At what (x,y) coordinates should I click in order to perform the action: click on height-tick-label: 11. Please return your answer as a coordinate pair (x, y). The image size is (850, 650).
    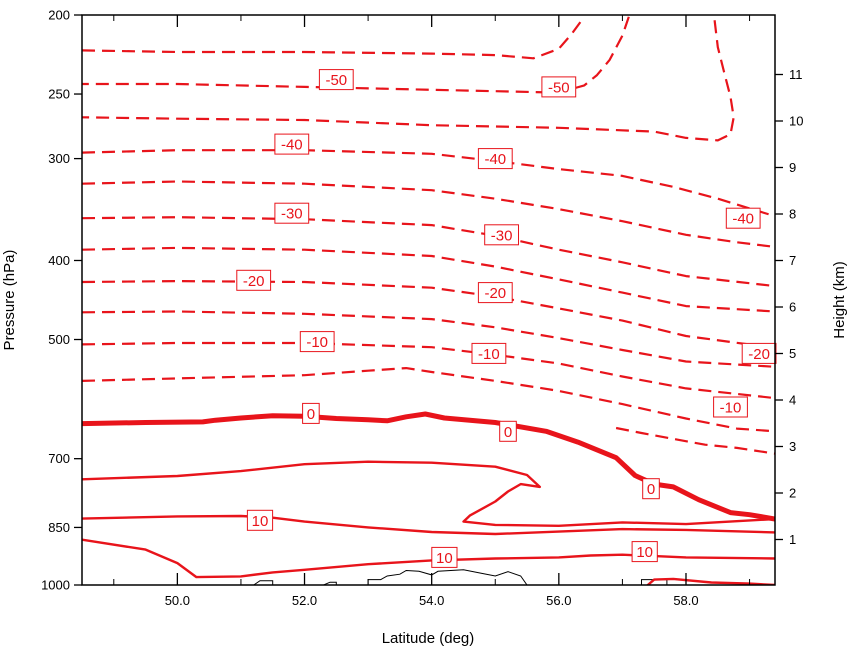
    Looking at the image, I should click on (796, 74).